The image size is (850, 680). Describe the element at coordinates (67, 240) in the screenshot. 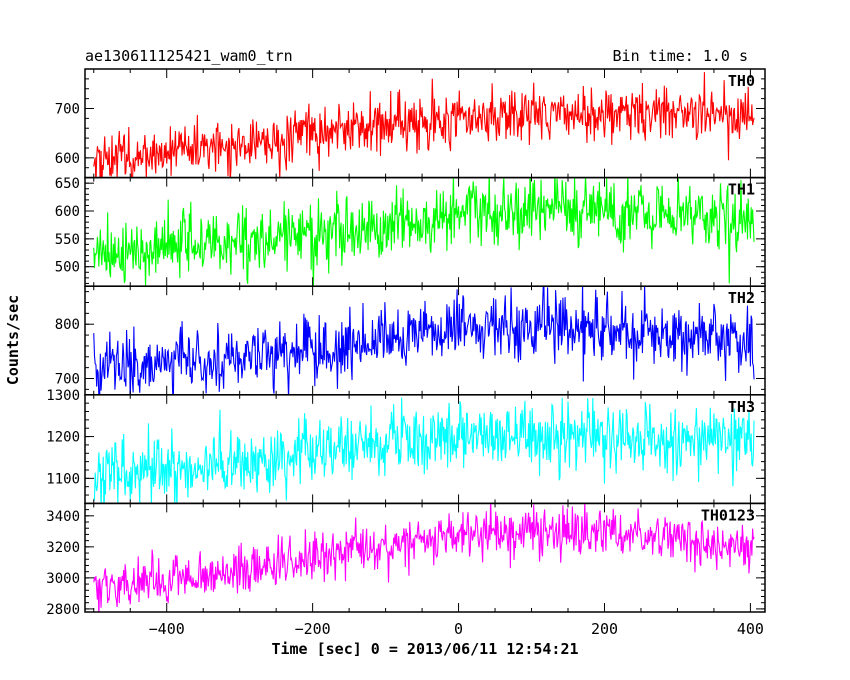

I see `y-tick-label: 550` at that location.